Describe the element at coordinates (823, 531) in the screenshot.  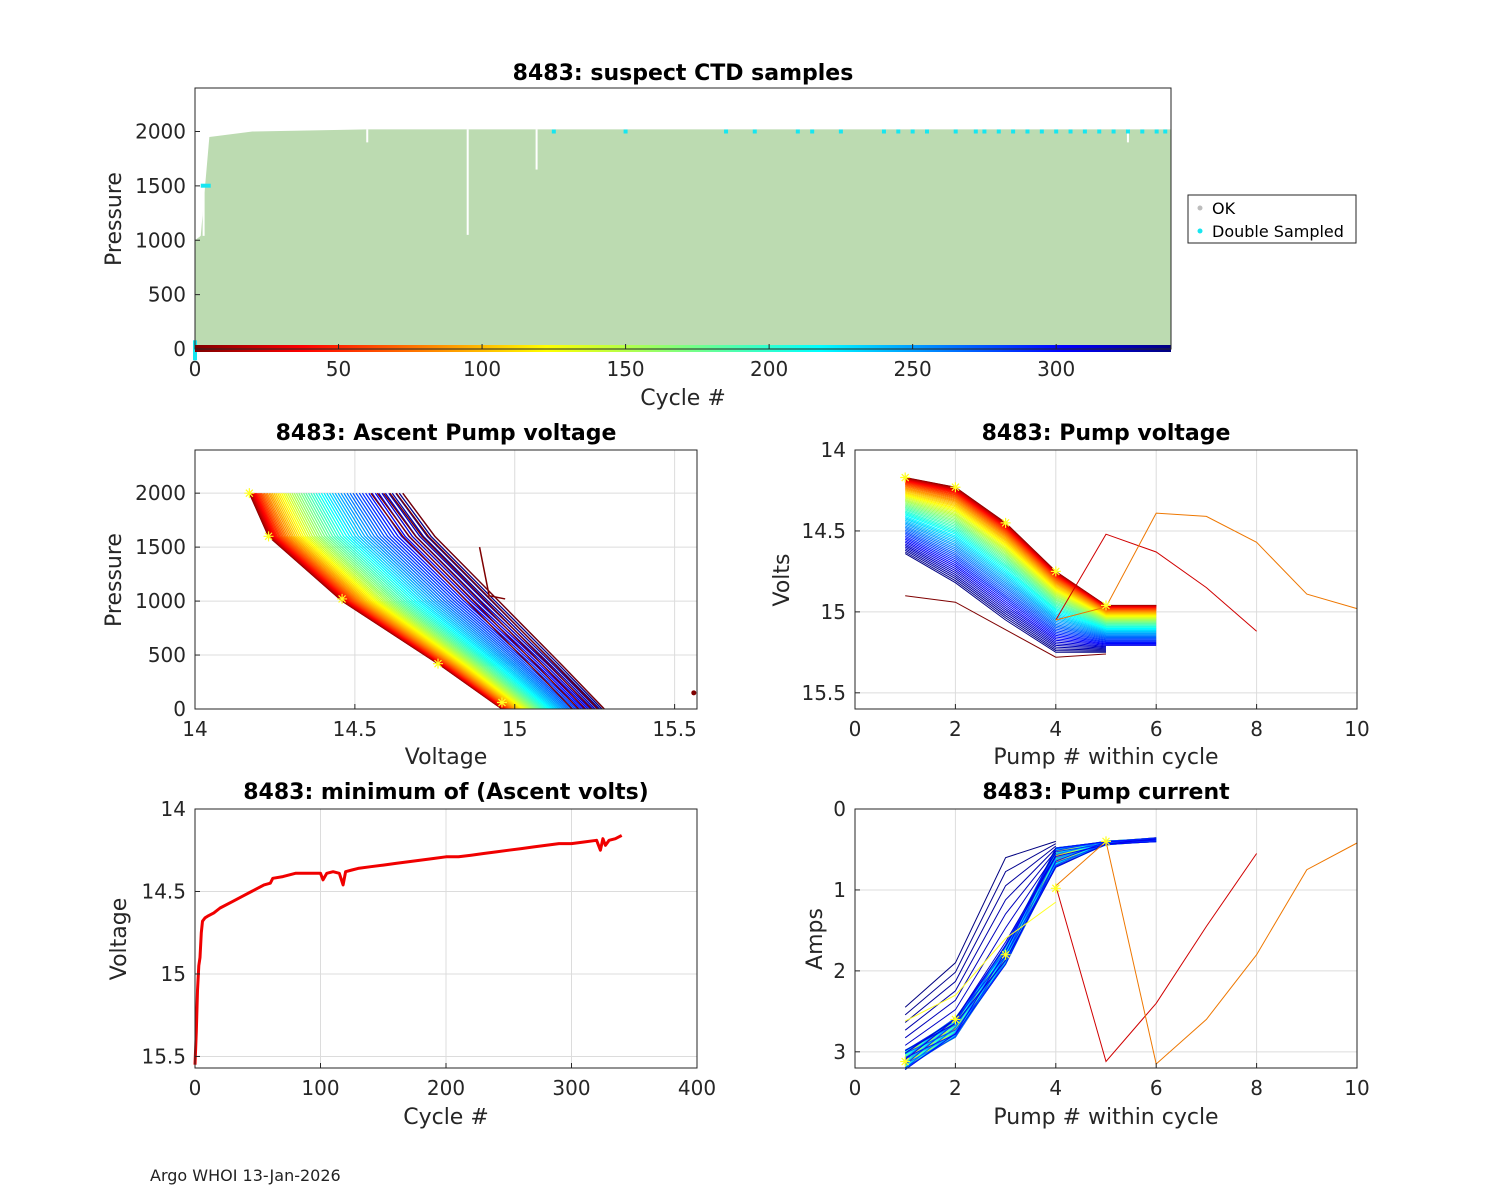
I see `pumpv-ytick-label: 14.5` at that location.